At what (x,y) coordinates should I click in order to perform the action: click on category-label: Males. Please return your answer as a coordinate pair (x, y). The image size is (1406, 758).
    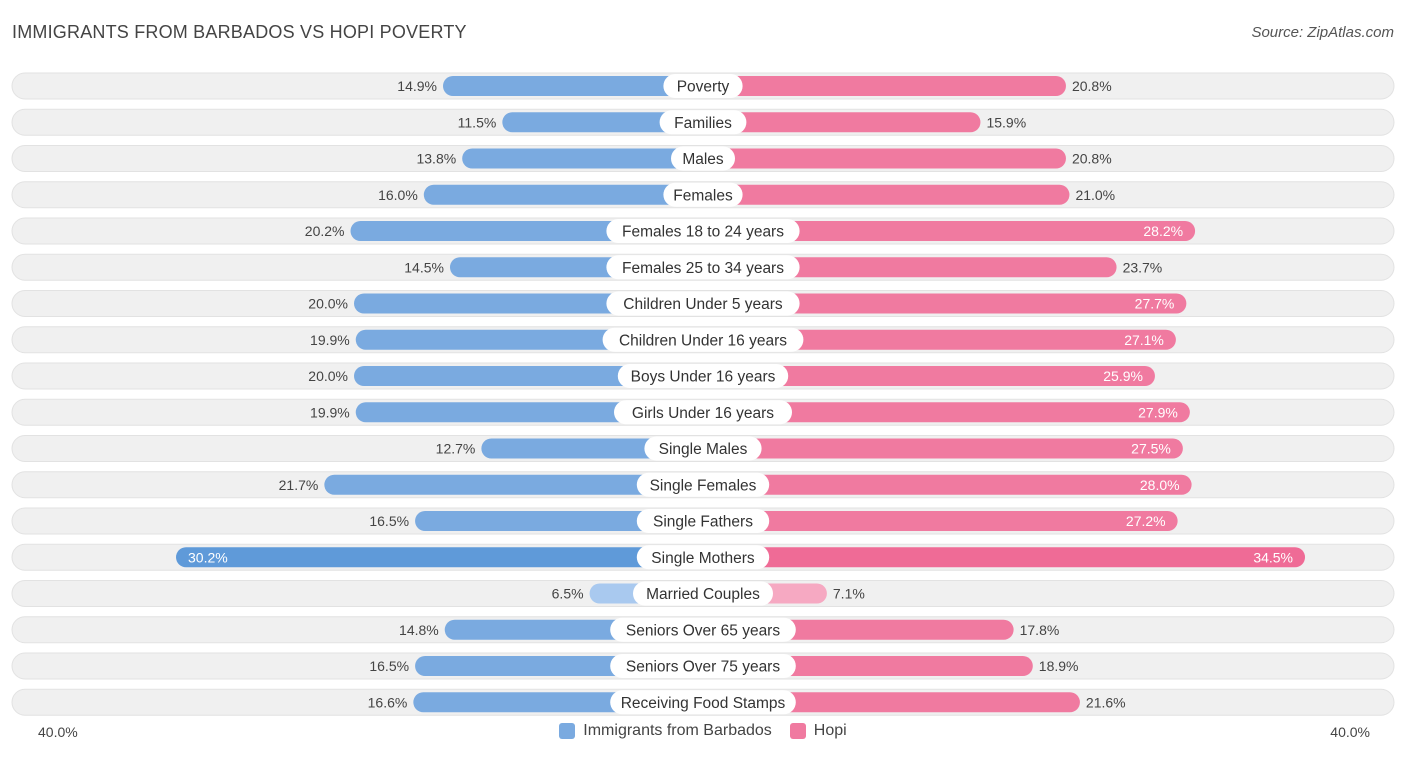
    Looking at the image, I should click on (703, 159).